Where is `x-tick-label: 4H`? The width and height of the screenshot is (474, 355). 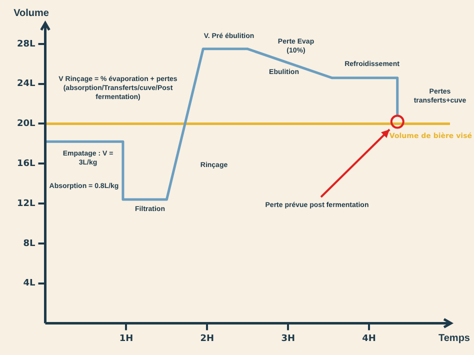 x-tick-label: 4H is located at coordinates (369, 339).